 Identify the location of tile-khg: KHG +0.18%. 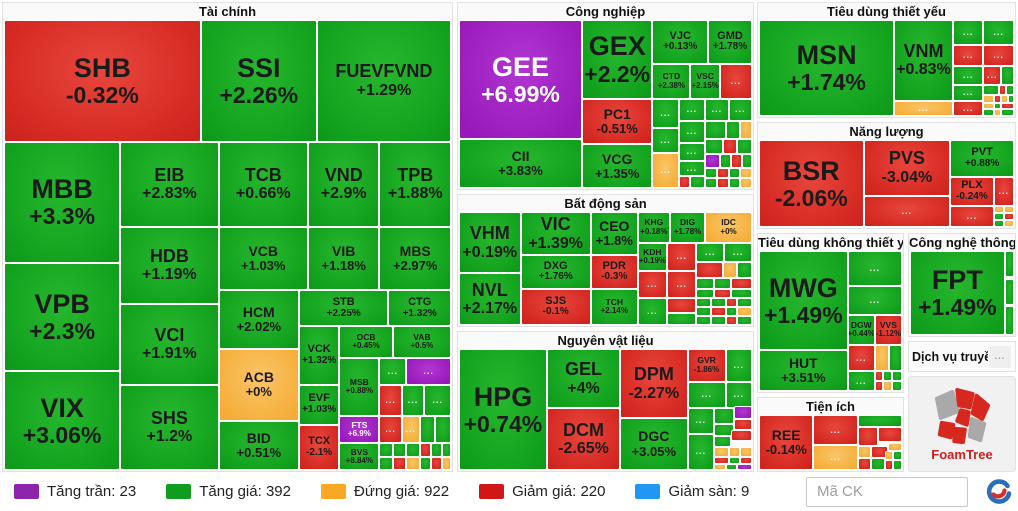
(653, 227).